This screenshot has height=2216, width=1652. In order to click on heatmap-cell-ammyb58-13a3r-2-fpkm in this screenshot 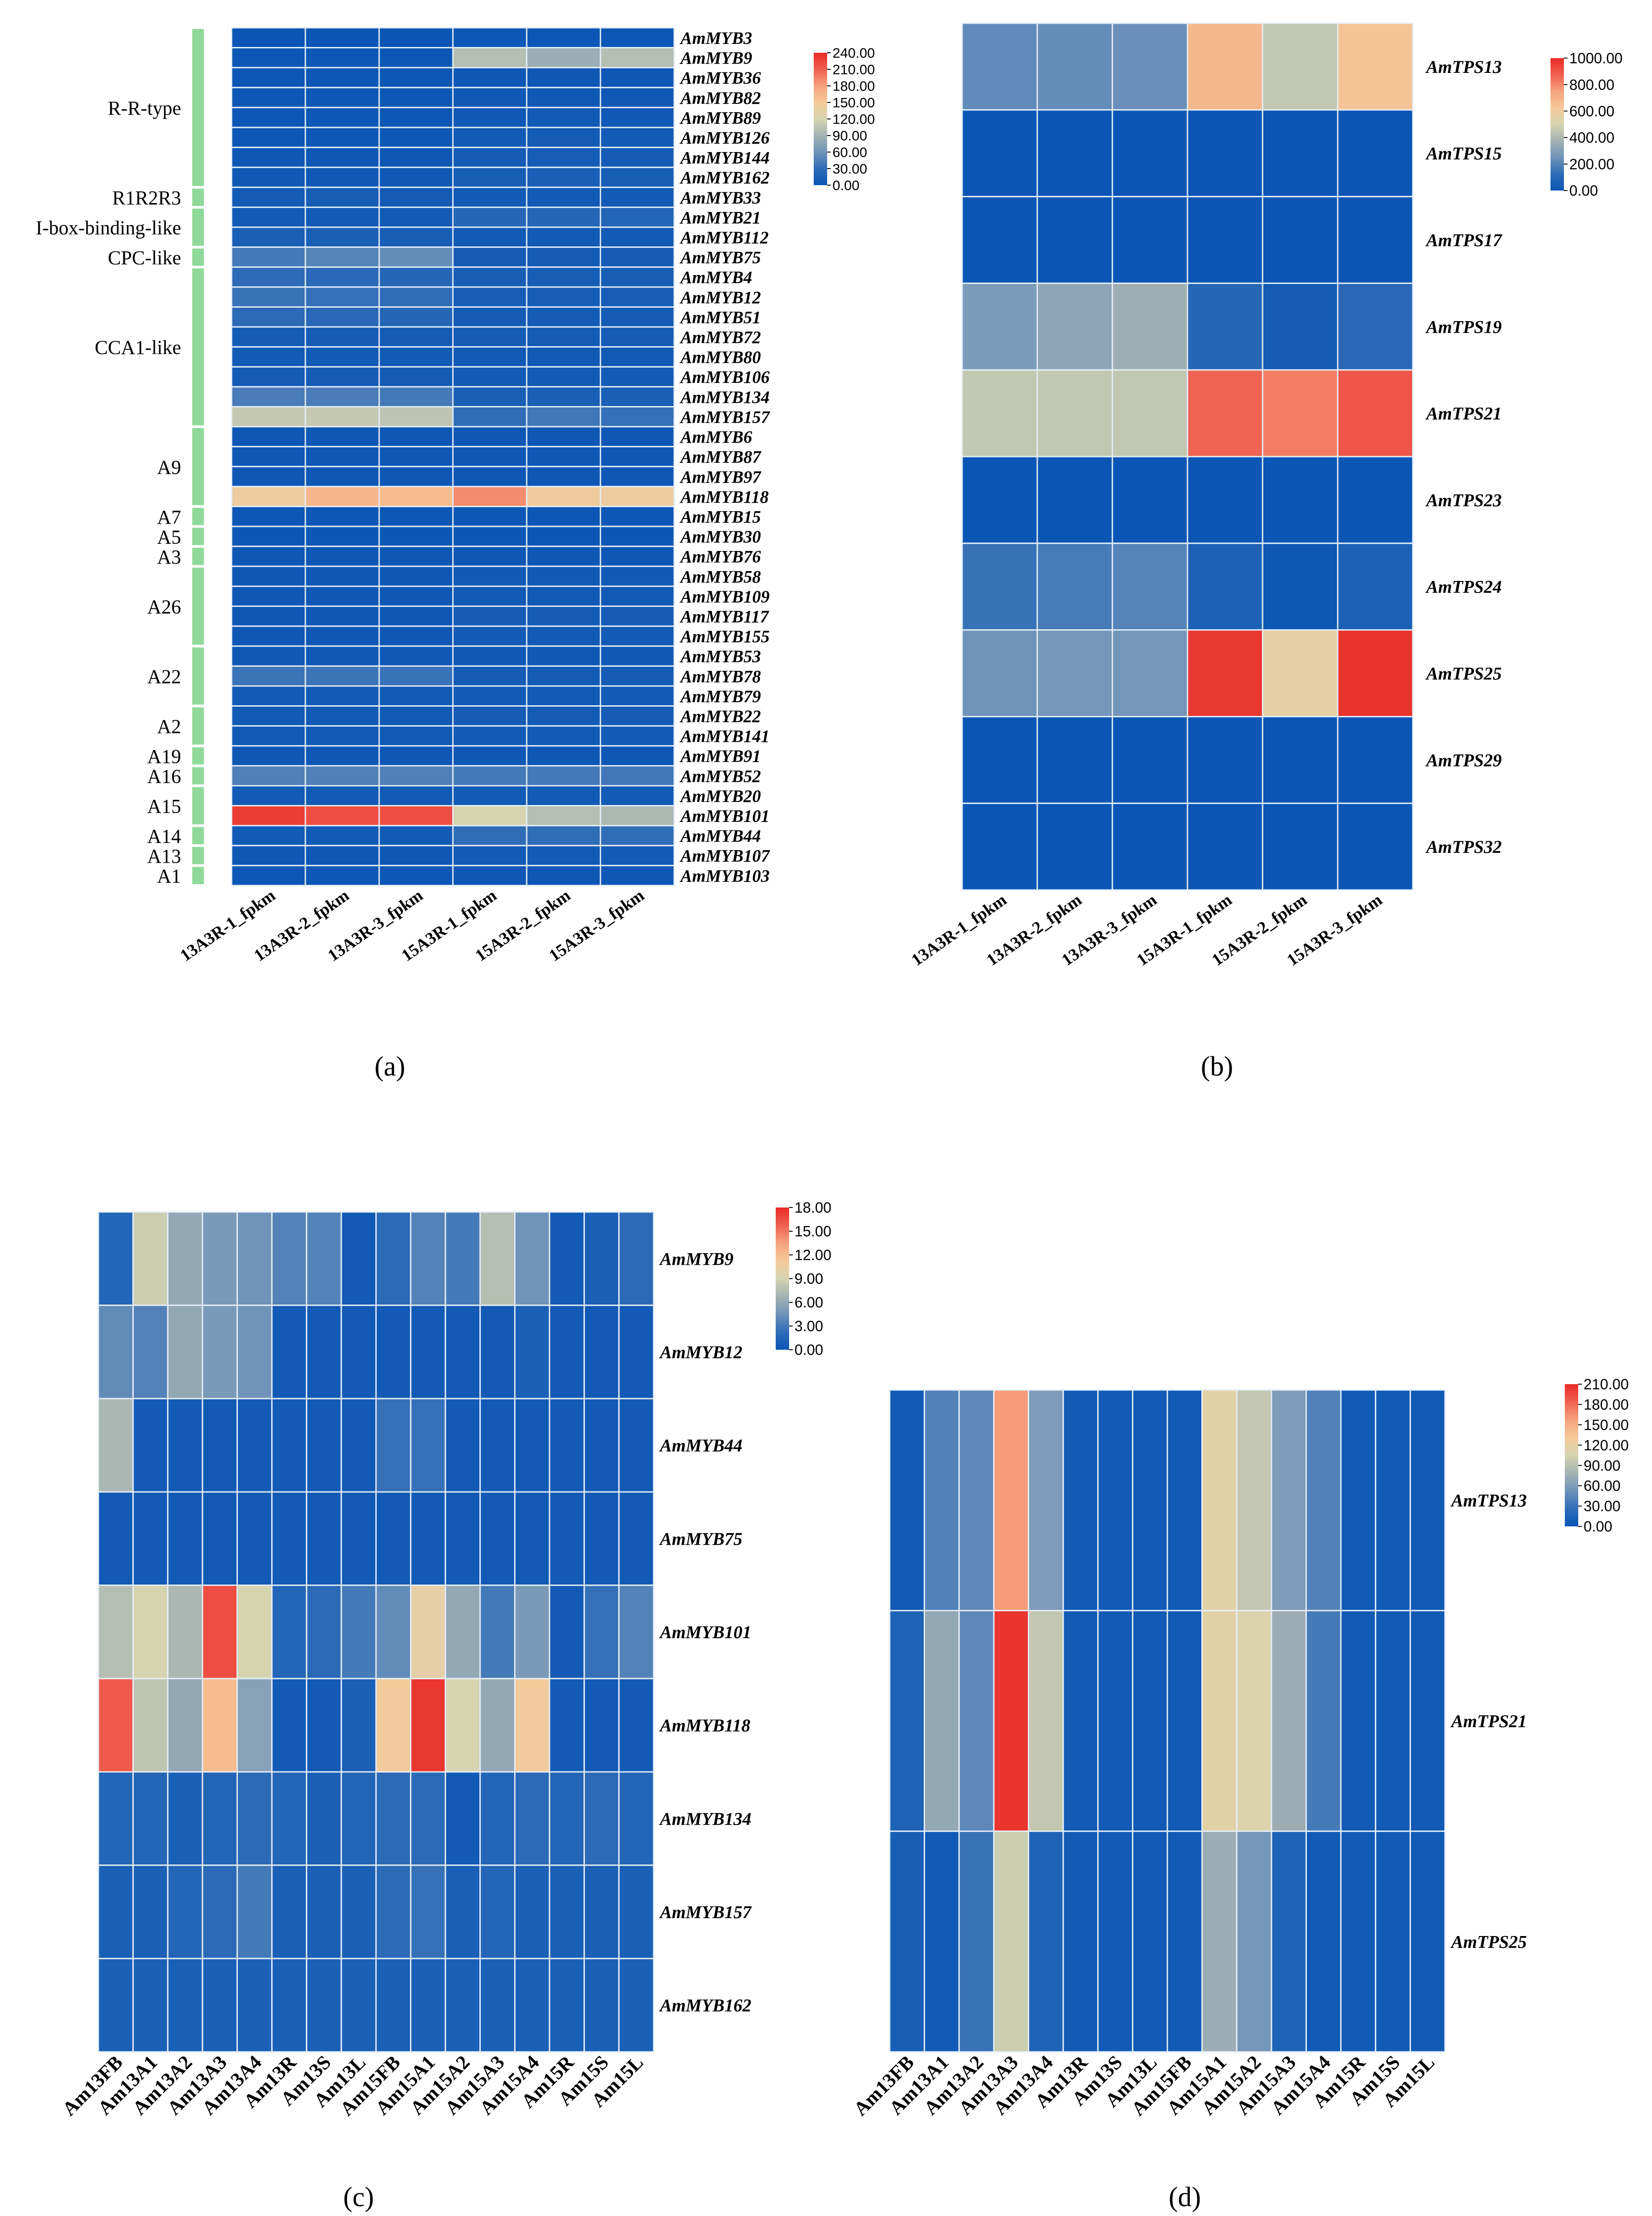, I will do `click(342, 576)`.